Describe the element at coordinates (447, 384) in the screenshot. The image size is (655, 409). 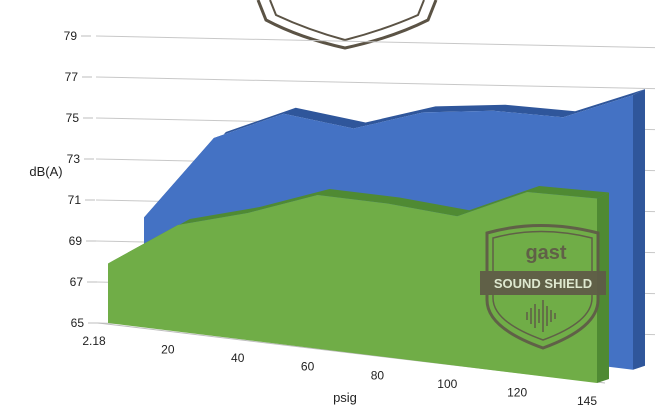
I see `x-tick-label: 100` at that location.